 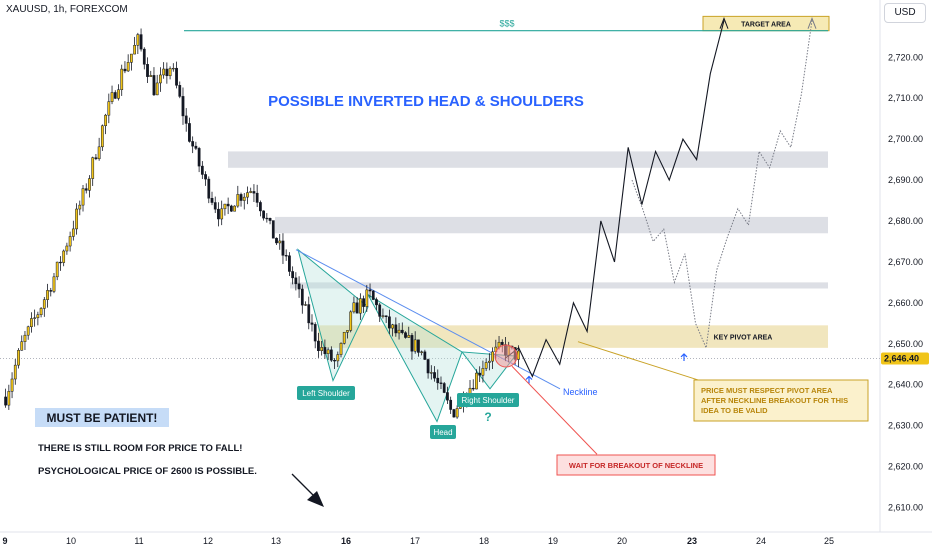 I want to click on head-label: Head, so click(x=442, y=432).